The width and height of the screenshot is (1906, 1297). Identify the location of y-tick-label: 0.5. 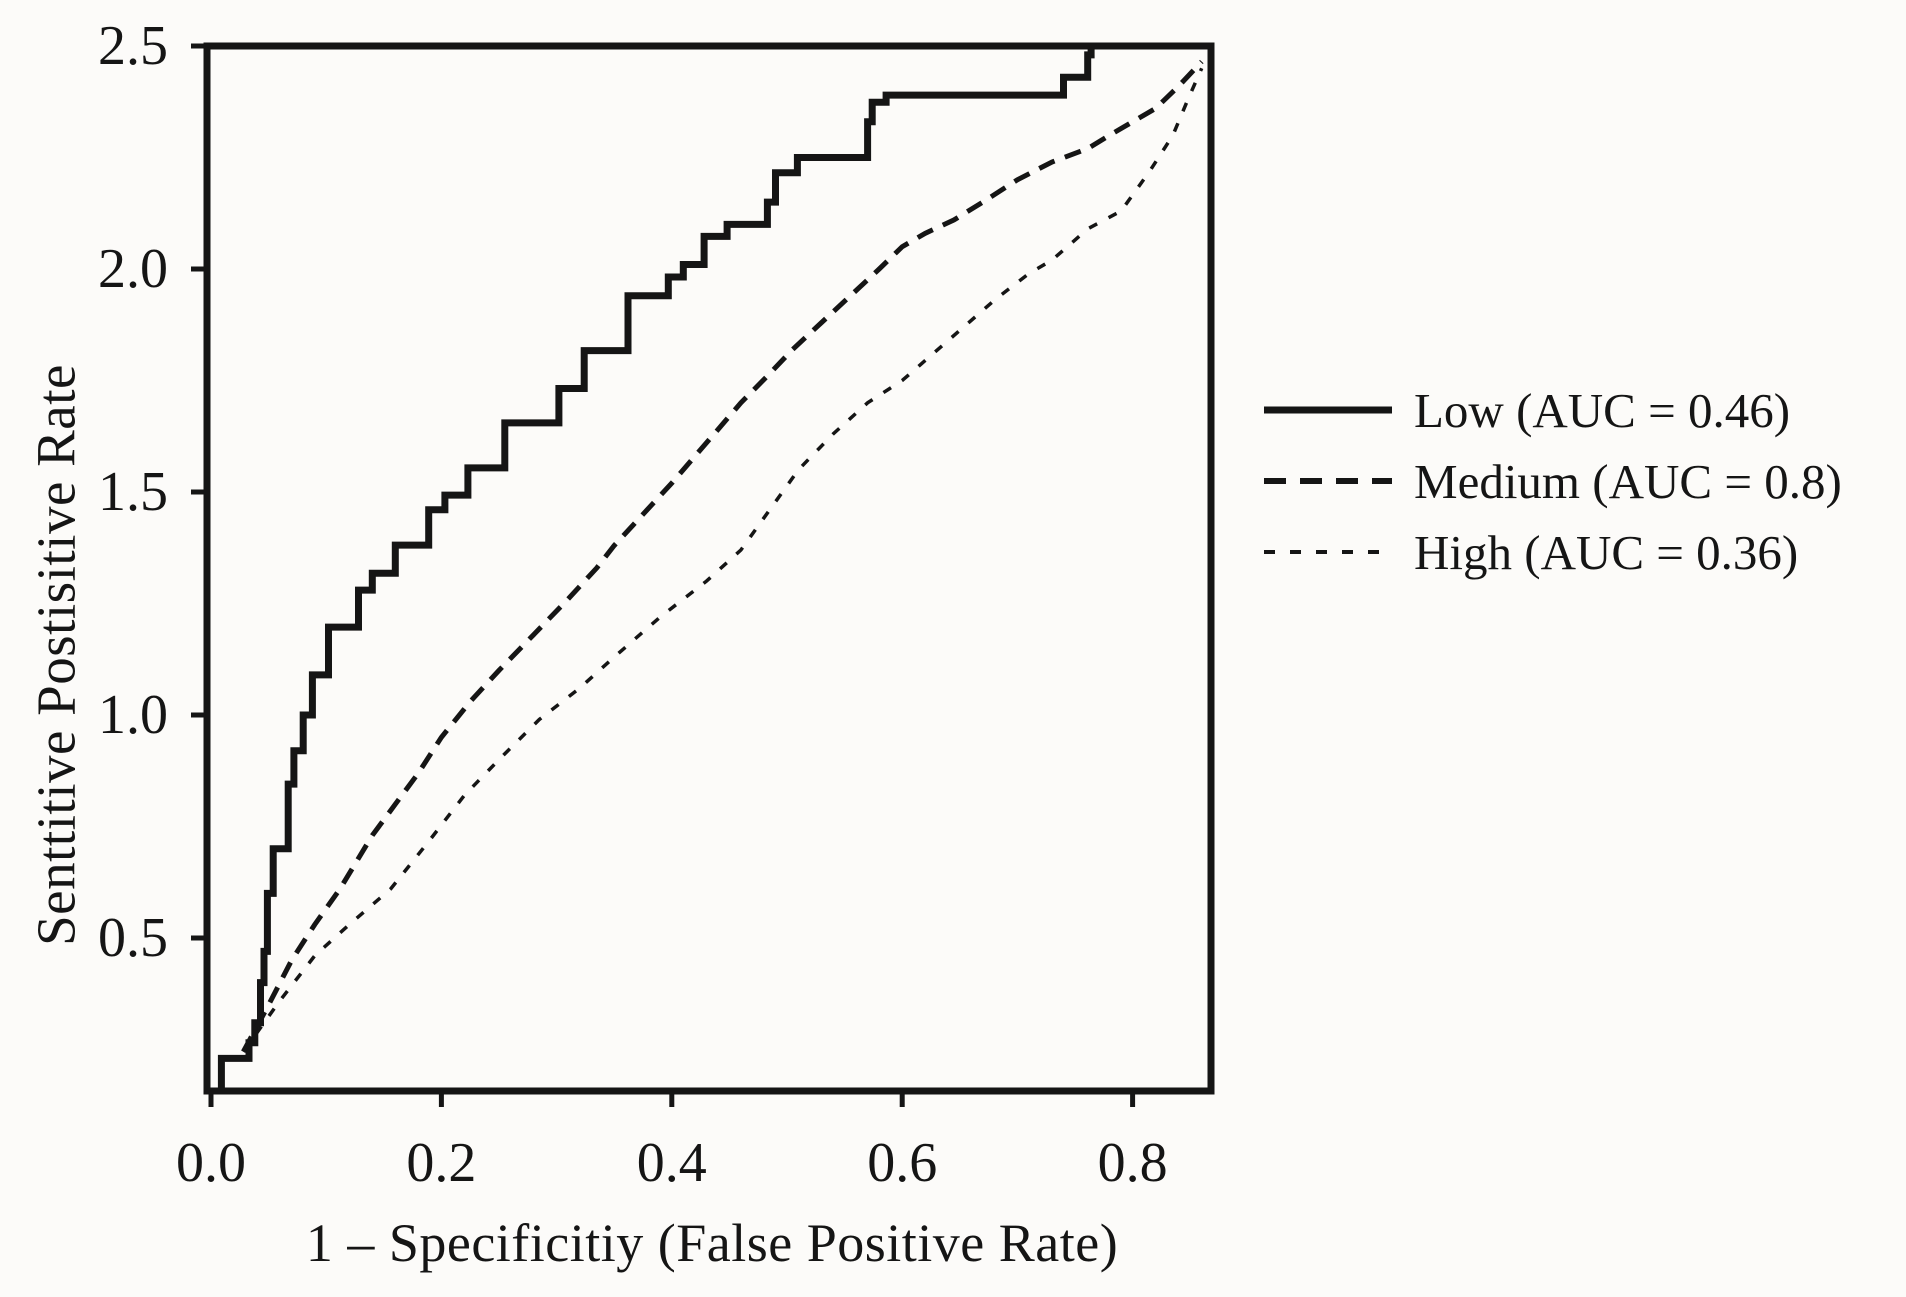
(133, 938).